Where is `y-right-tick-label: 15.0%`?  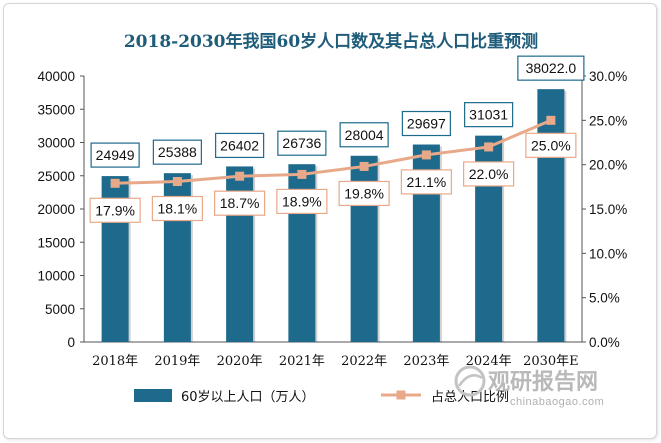
y-right-tick-label: 15.0% is located at coordinates (608, 209).